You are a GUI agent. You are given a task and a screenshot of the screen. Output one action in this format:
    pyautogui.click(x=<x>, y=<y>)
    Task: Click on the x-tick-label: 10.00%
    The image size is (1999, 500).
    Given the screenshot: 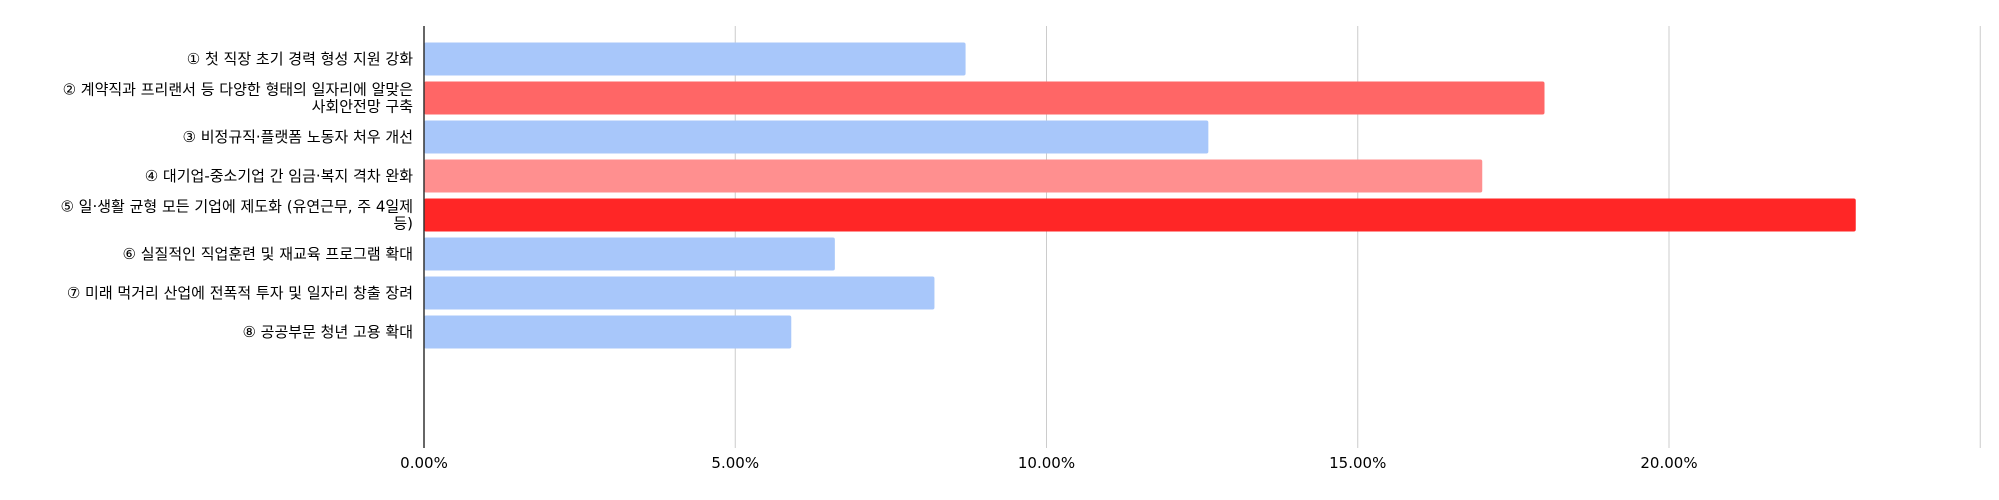 What is the action you would take?
    pyautogui.click(x=1046, y=463)
    